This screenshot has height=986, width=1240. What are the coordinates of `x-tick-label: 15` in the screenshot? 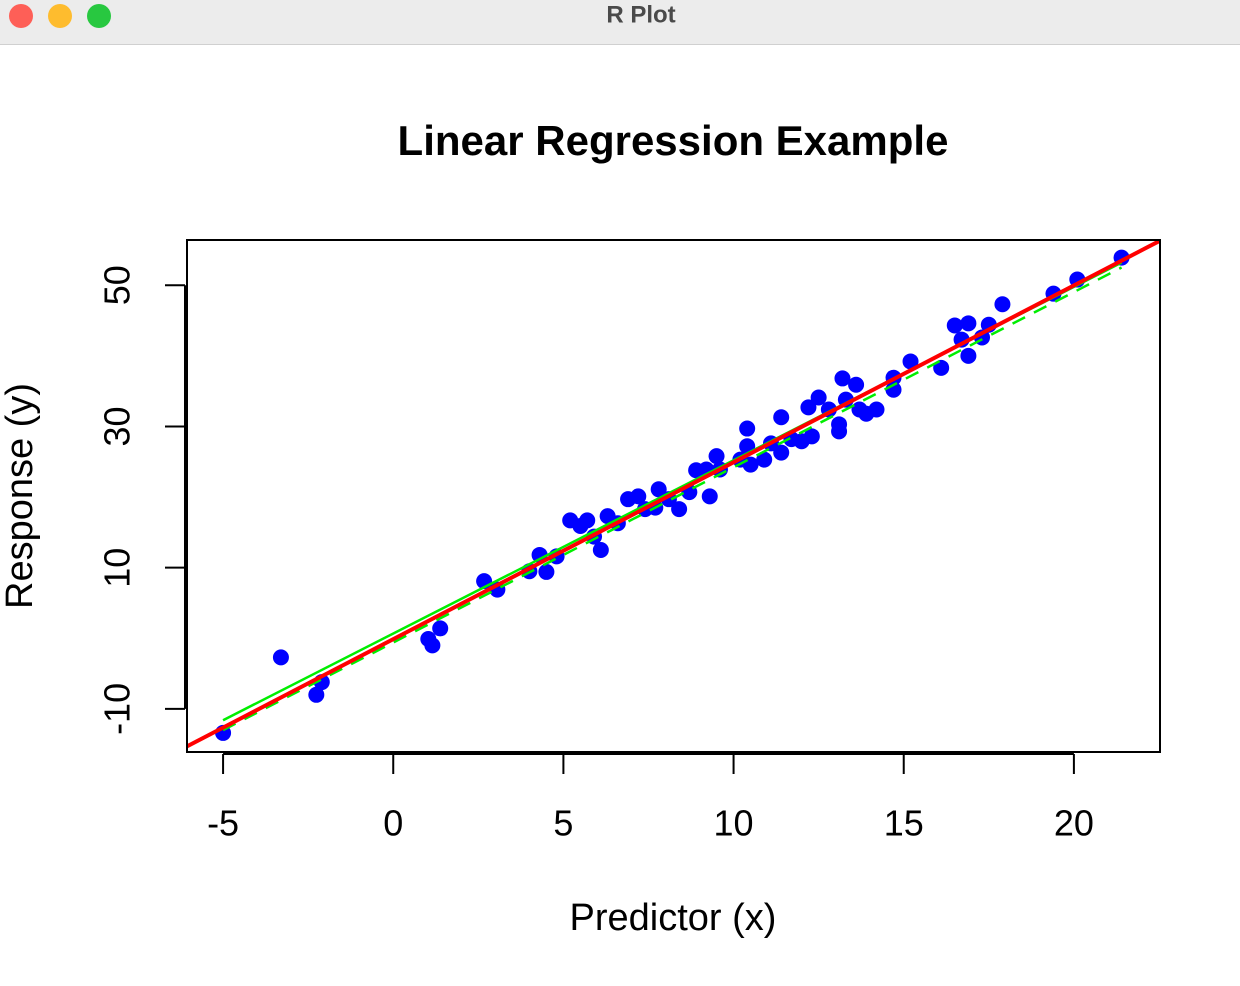 It's located at (904, 823).